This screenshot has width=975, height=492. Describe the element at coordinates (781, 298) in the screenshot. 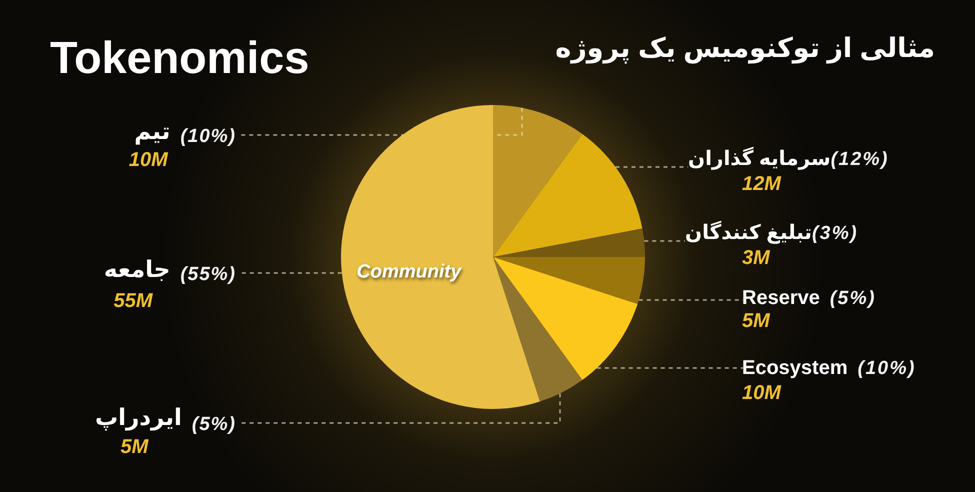

I see `slice-label: Reserve` at that location.